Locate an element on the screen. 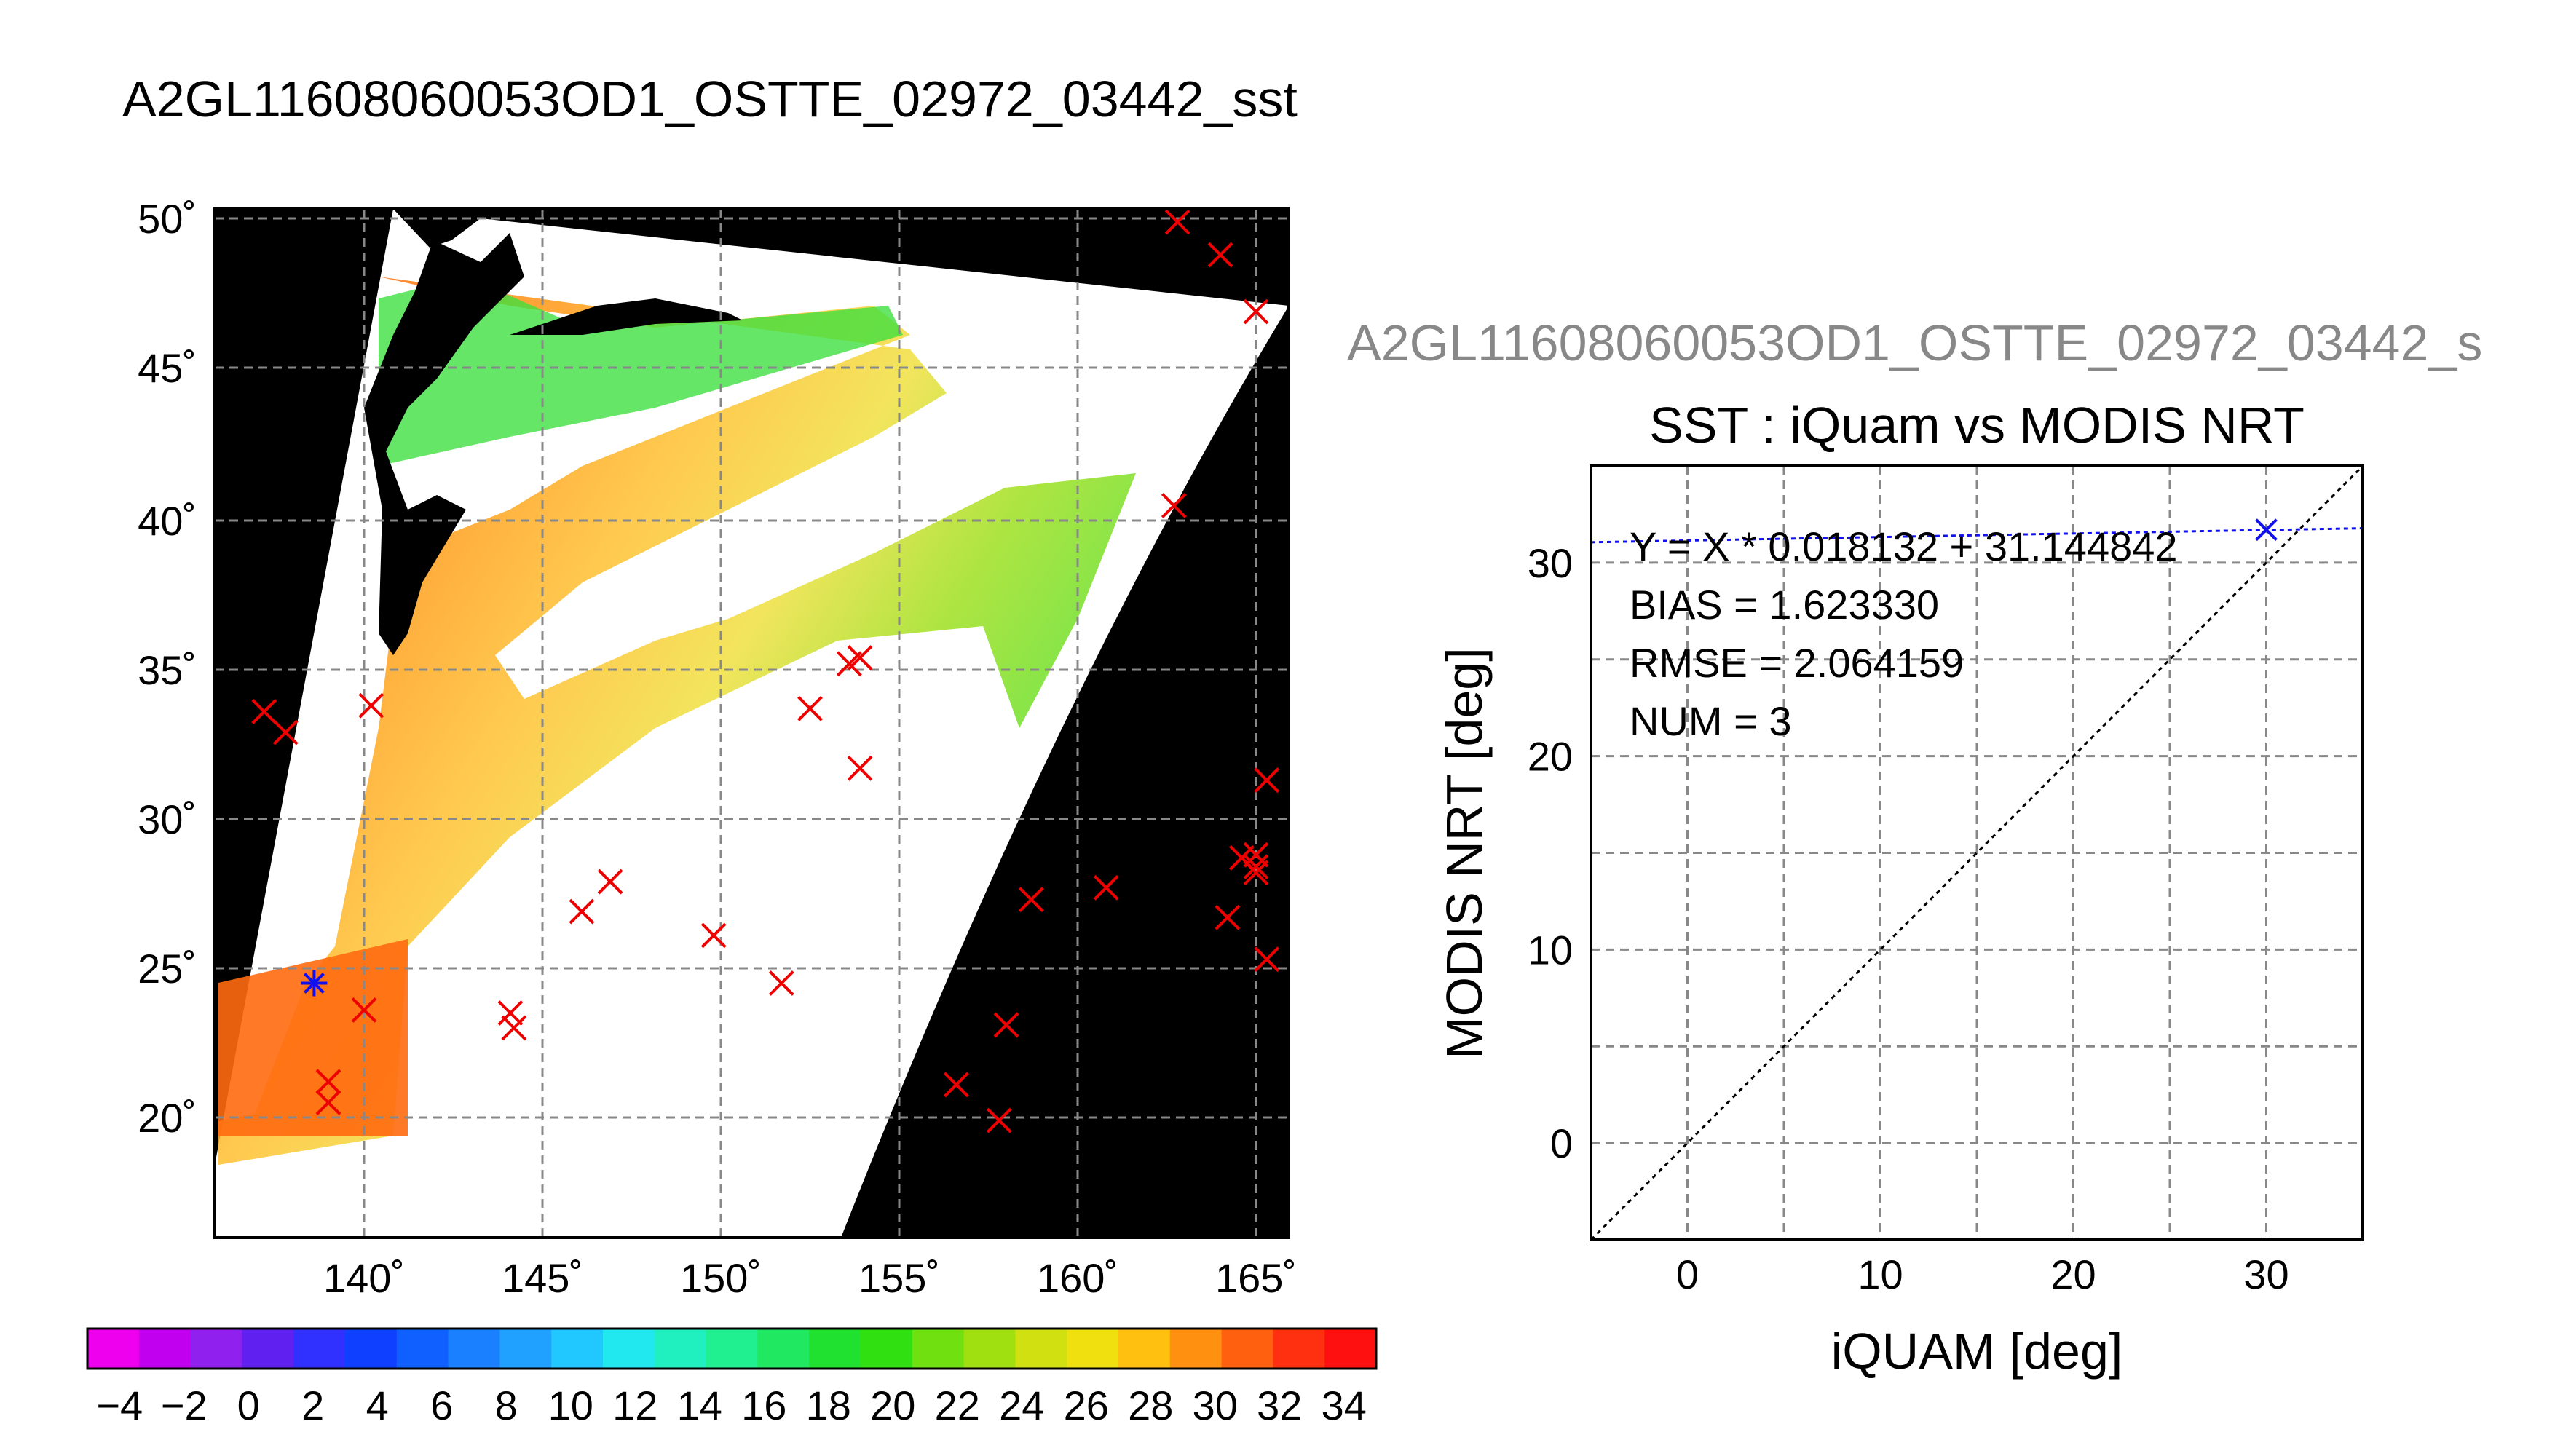 The width and height of the screenshot is (2555, 1456). map-x-tick: 160˚ is located at coordinates (1077, 1278).